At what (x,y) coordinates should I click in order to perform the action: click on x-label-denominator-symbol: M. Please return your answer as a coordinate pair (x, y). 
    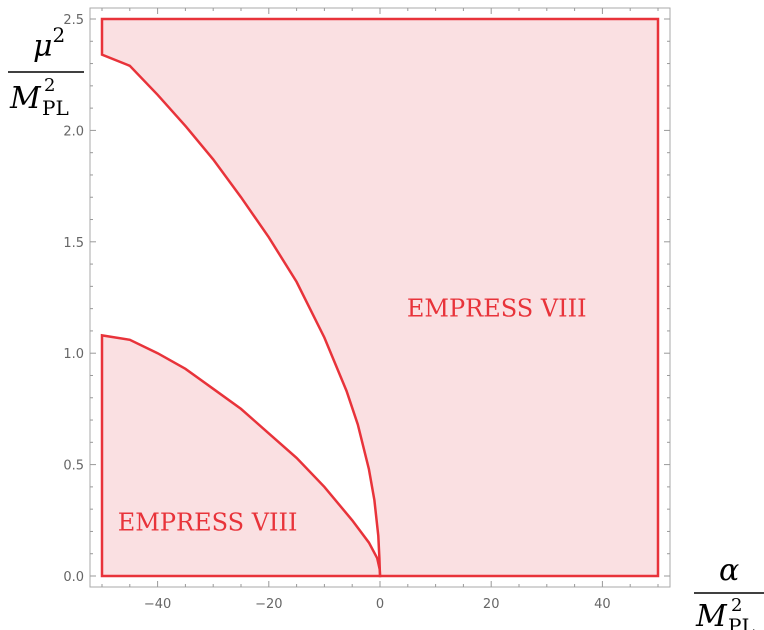
    Looking at the image, I should click on (711, 614).